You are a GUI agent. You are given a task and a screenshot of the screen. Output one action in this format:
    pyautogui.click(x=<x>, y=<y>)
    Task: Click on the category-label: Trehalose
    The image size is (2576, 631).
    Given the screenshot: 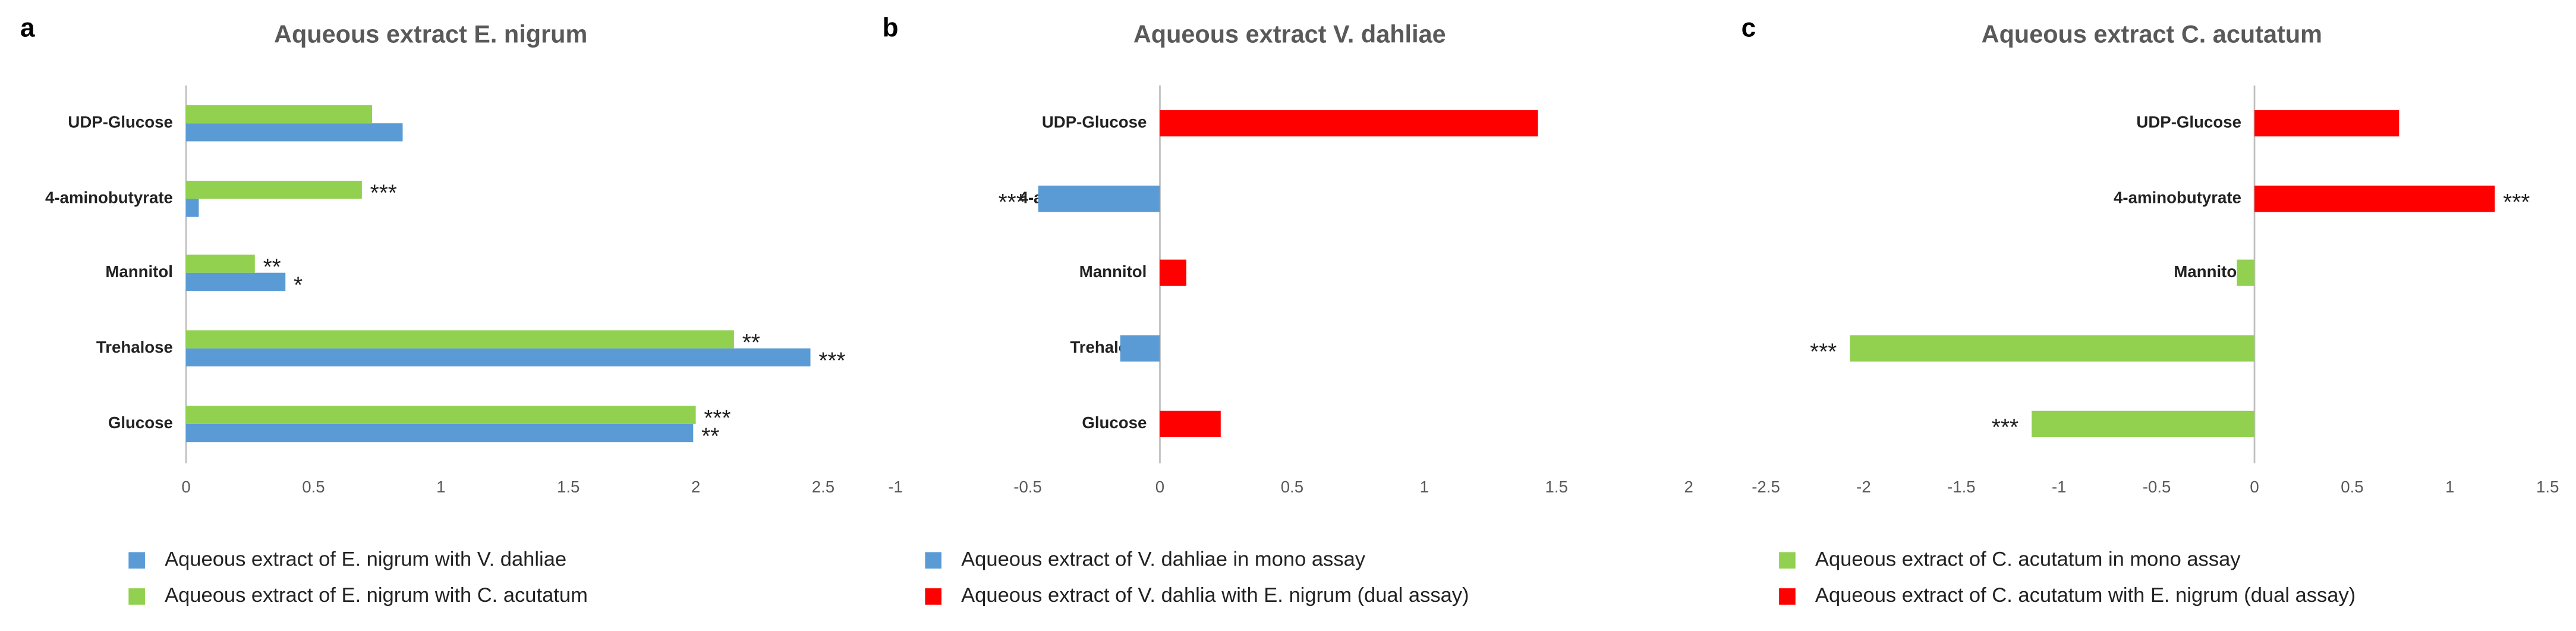 What is the action you would take?
    pyautogui.click(x=134, y=347)
    